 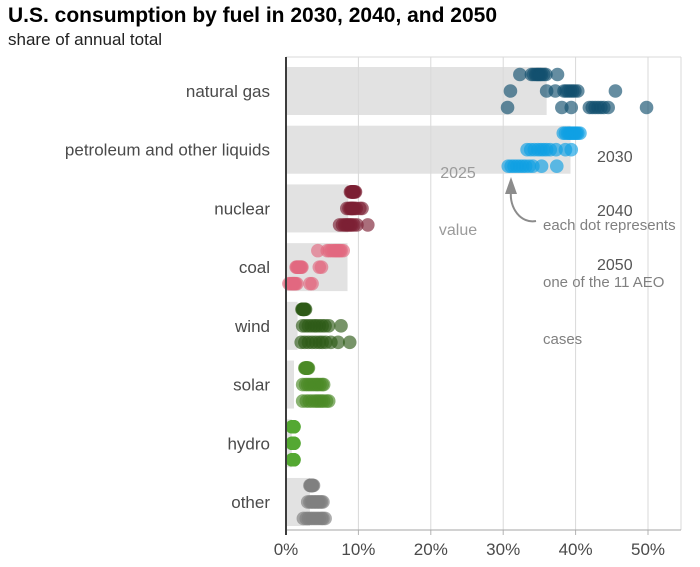 I want to click on dot-solar-2050, so click(x=328, y=401).